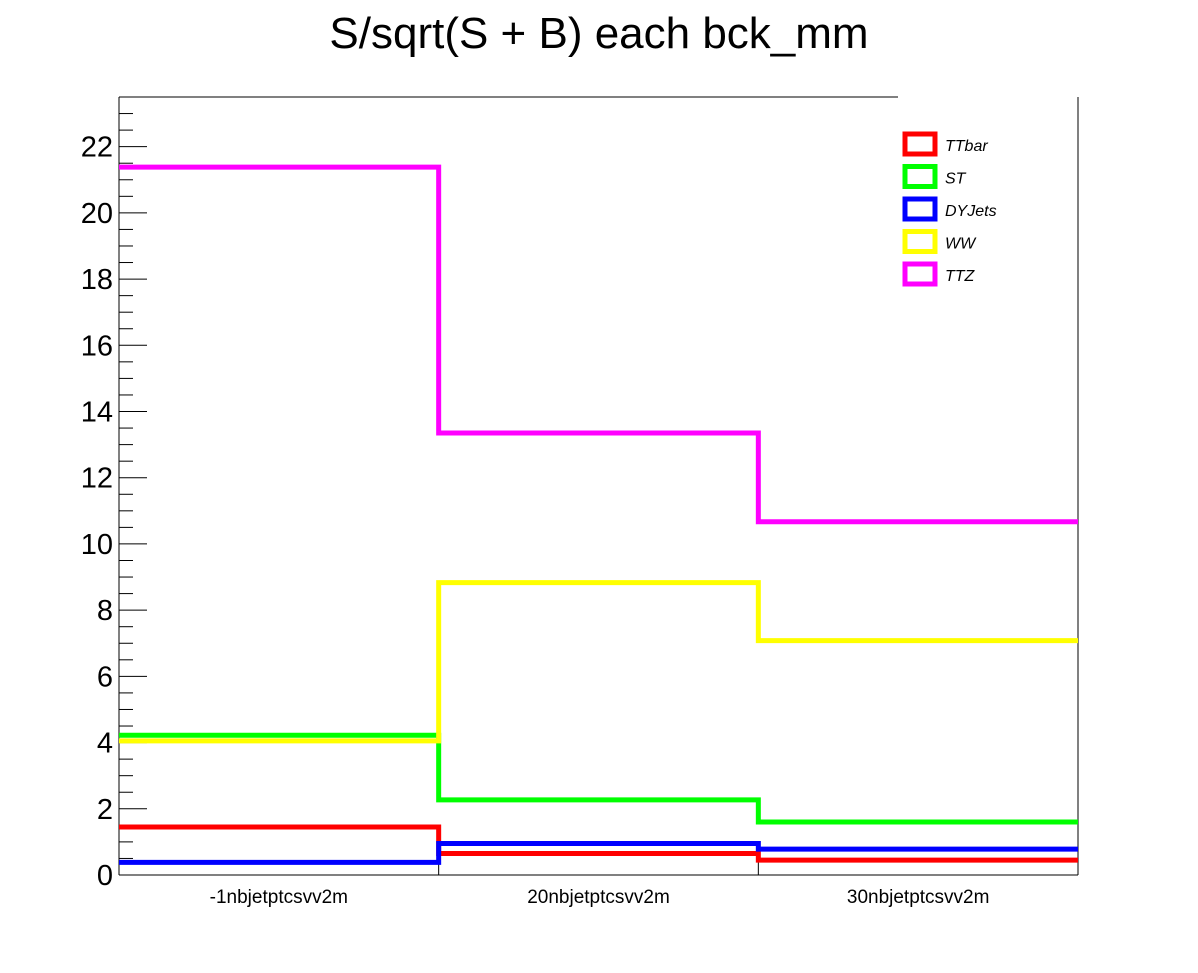 The image size is (1198, 973). Describe the element at coordinates (966, 146) in the screenshot. I see `legend-label-ttbar: TTbar` at that location.